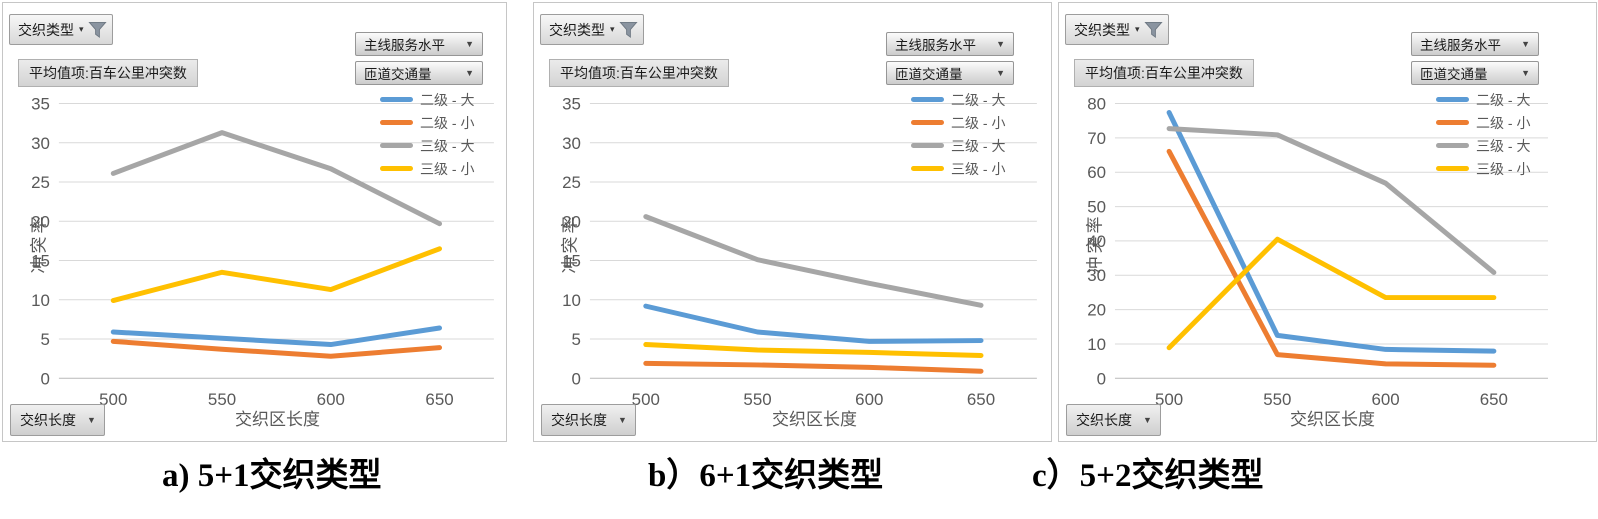 This screenshot has width=1598, height=519. Describe the element at coordinates (272, 476) in the screenshot. I see `subfigure-caption-a: a) 5+1交织类型` at that location.